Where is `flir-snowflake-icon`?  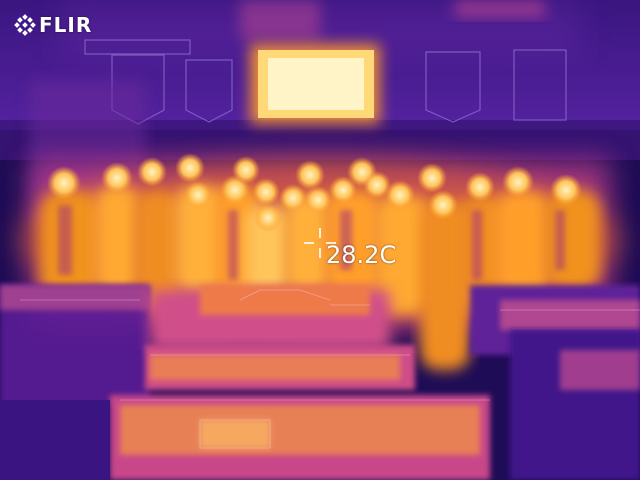
flir-snowflake-icon is located at coordinates (25, 25).